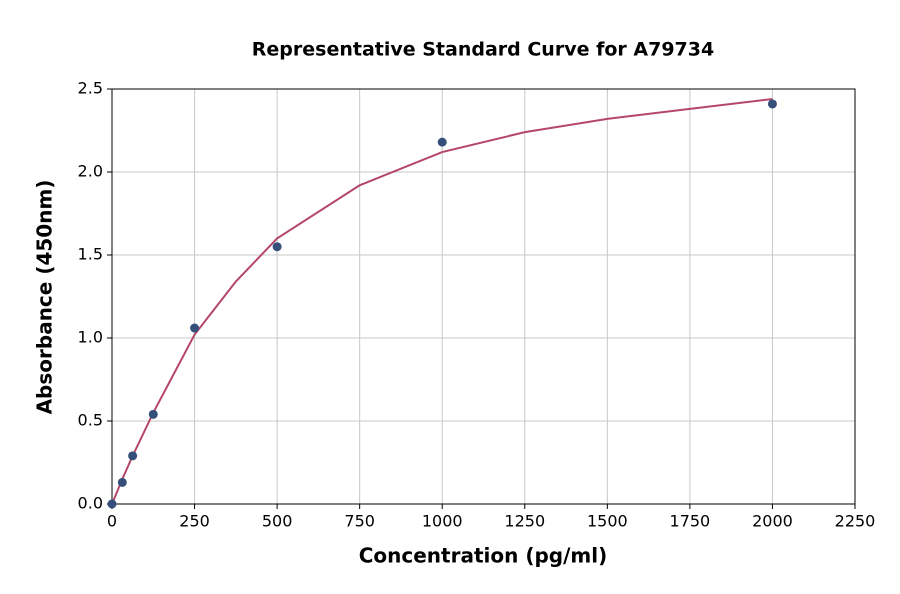  What do you see at coordinates (90, 503) in the screenshot?
I see `y-tick-label: 0.0` at bounding box center [90, 503].